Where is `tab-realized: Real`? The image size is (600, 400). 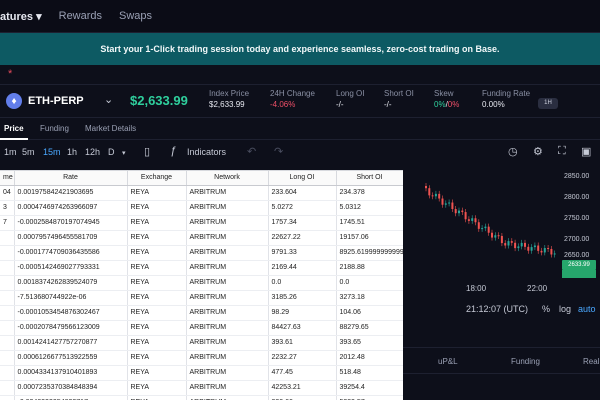 tab-realized: Real is located at coordinates (591, 361).